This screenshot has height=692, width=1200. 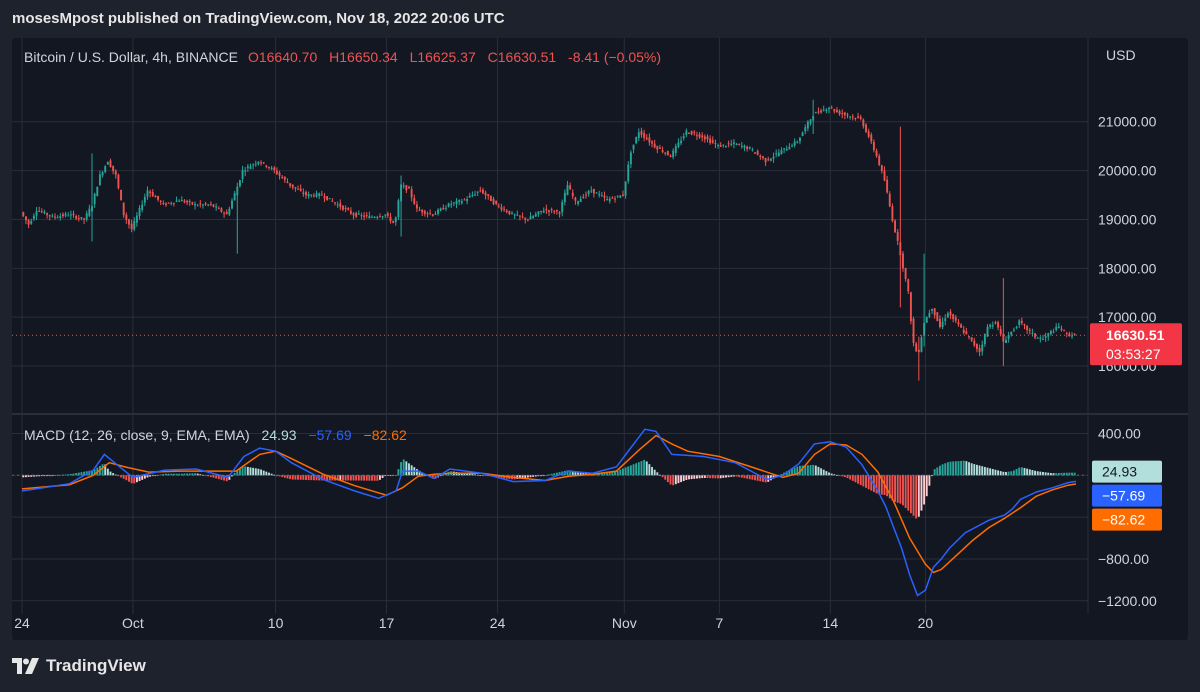 I want to click on macd-badges: 24.93 −57.69 −82.62, so click(x=1127, y=495).